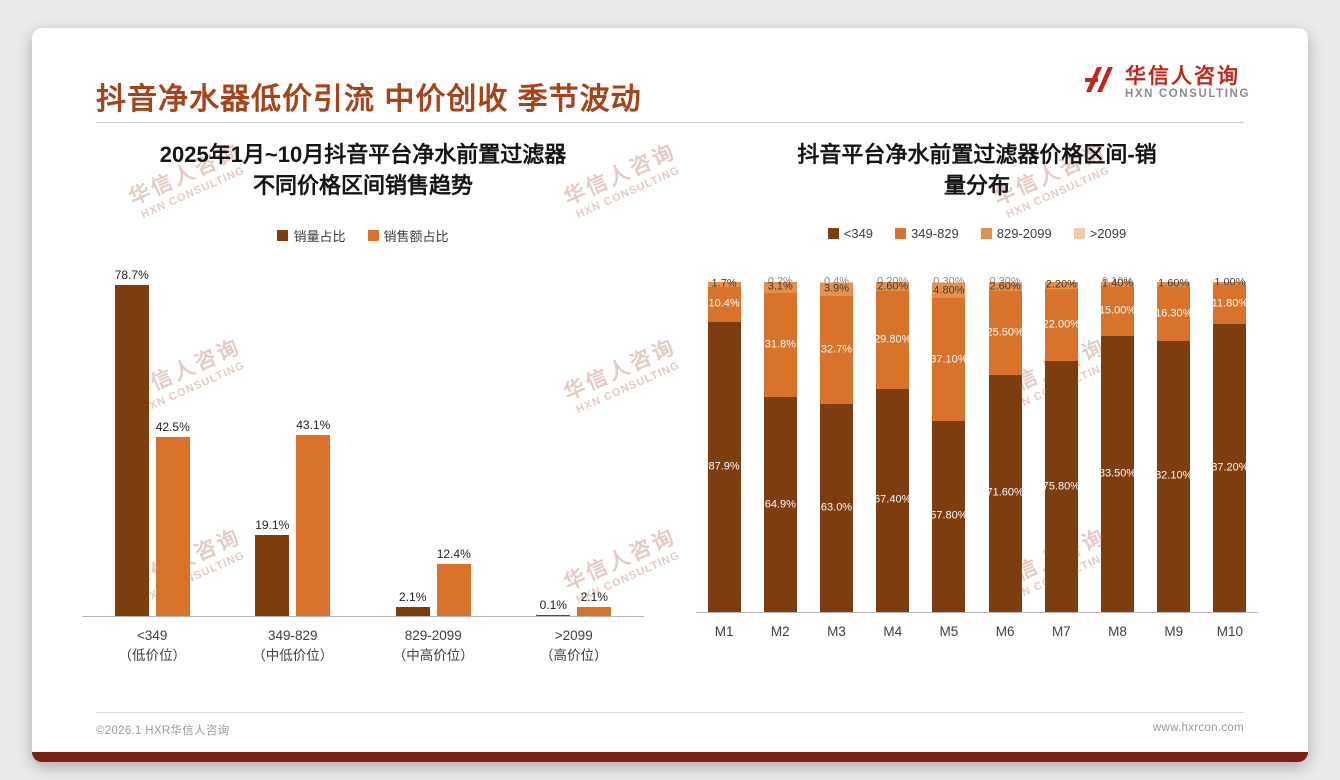  Describe the element at coordinates (1005, 492) in the screenshot. I see `value-label: 71.60%` at that location.